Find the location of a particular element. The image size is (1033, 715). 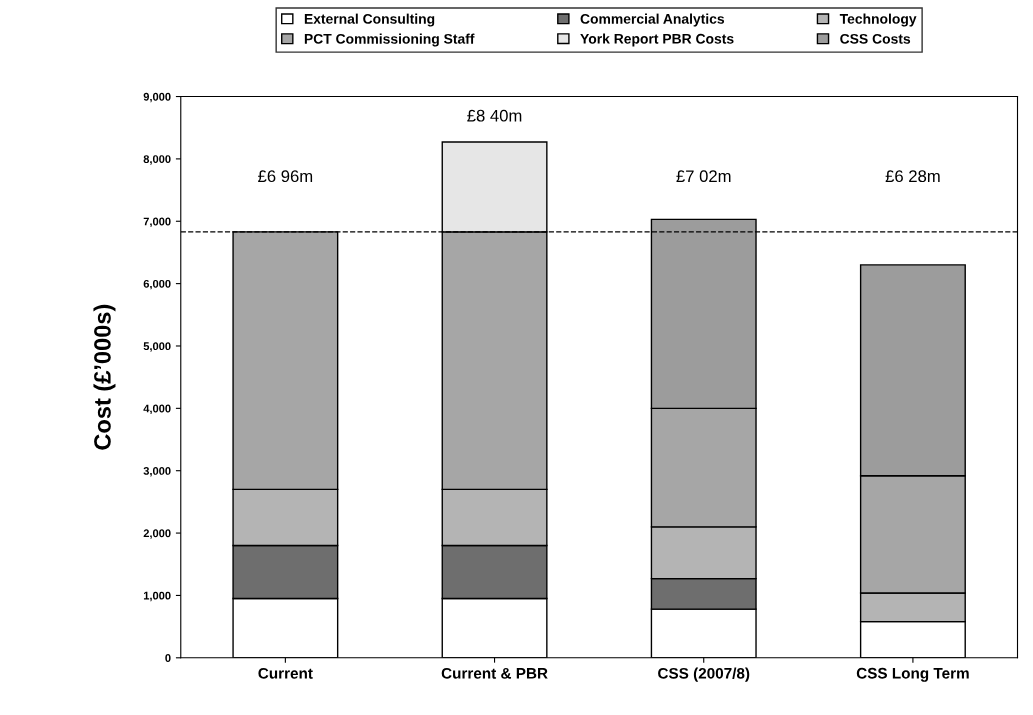

y-tick-label: 9,000 is located at coordinates (157, 97).